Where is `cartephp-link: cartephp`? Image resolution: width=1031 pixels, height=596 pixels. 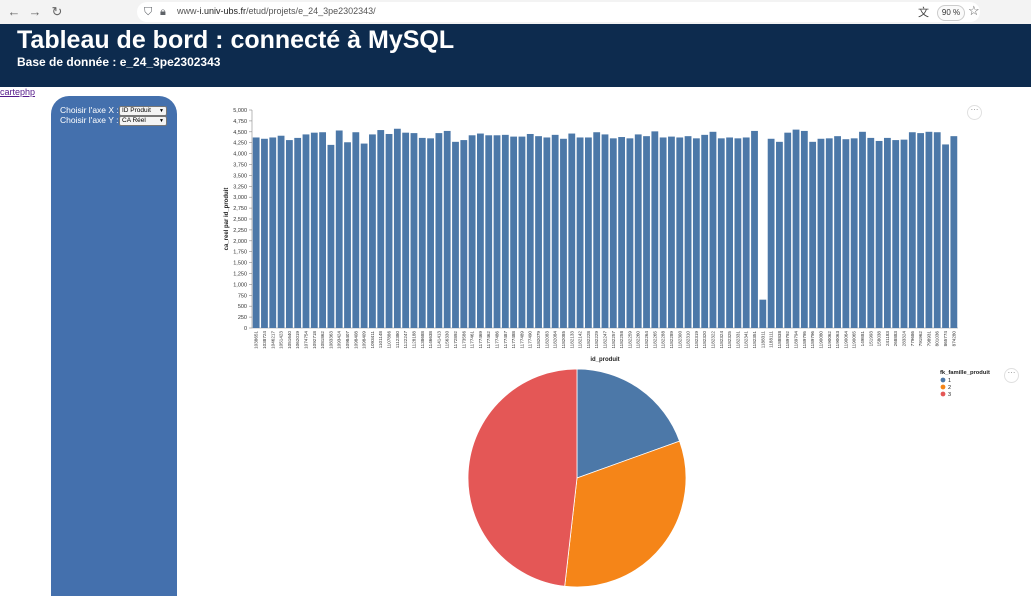
cartephp-link: cartephp is located at coordinates (18, 92).